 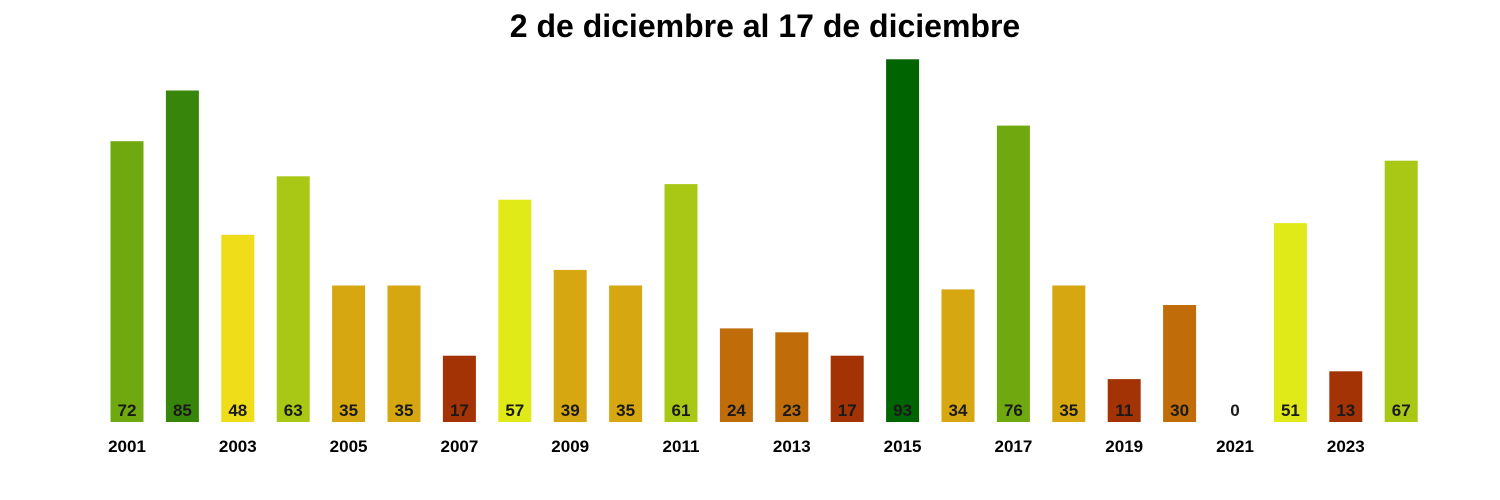 I want to click on value-label-2022: 51, so click(x=1290, y=410).